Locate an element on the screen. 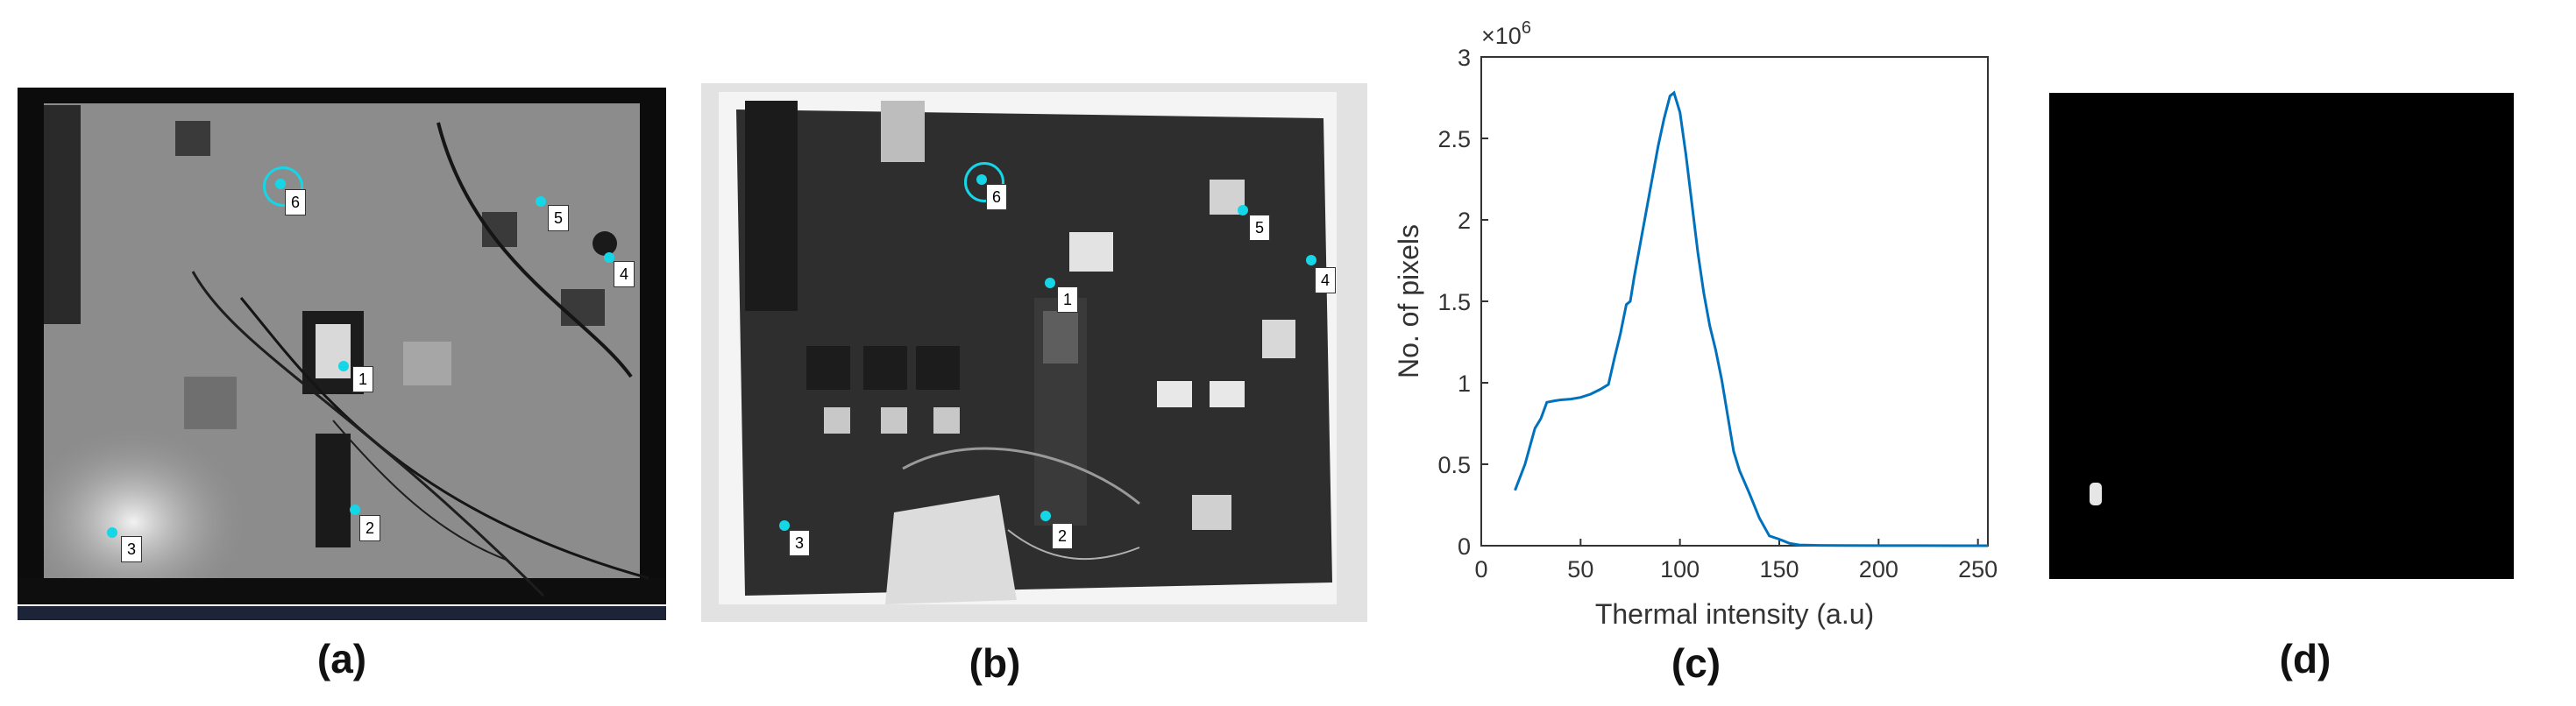 This screenshot has width=2576, height=706. x-tick-label: 100 is located at coordinates (1680, 569).